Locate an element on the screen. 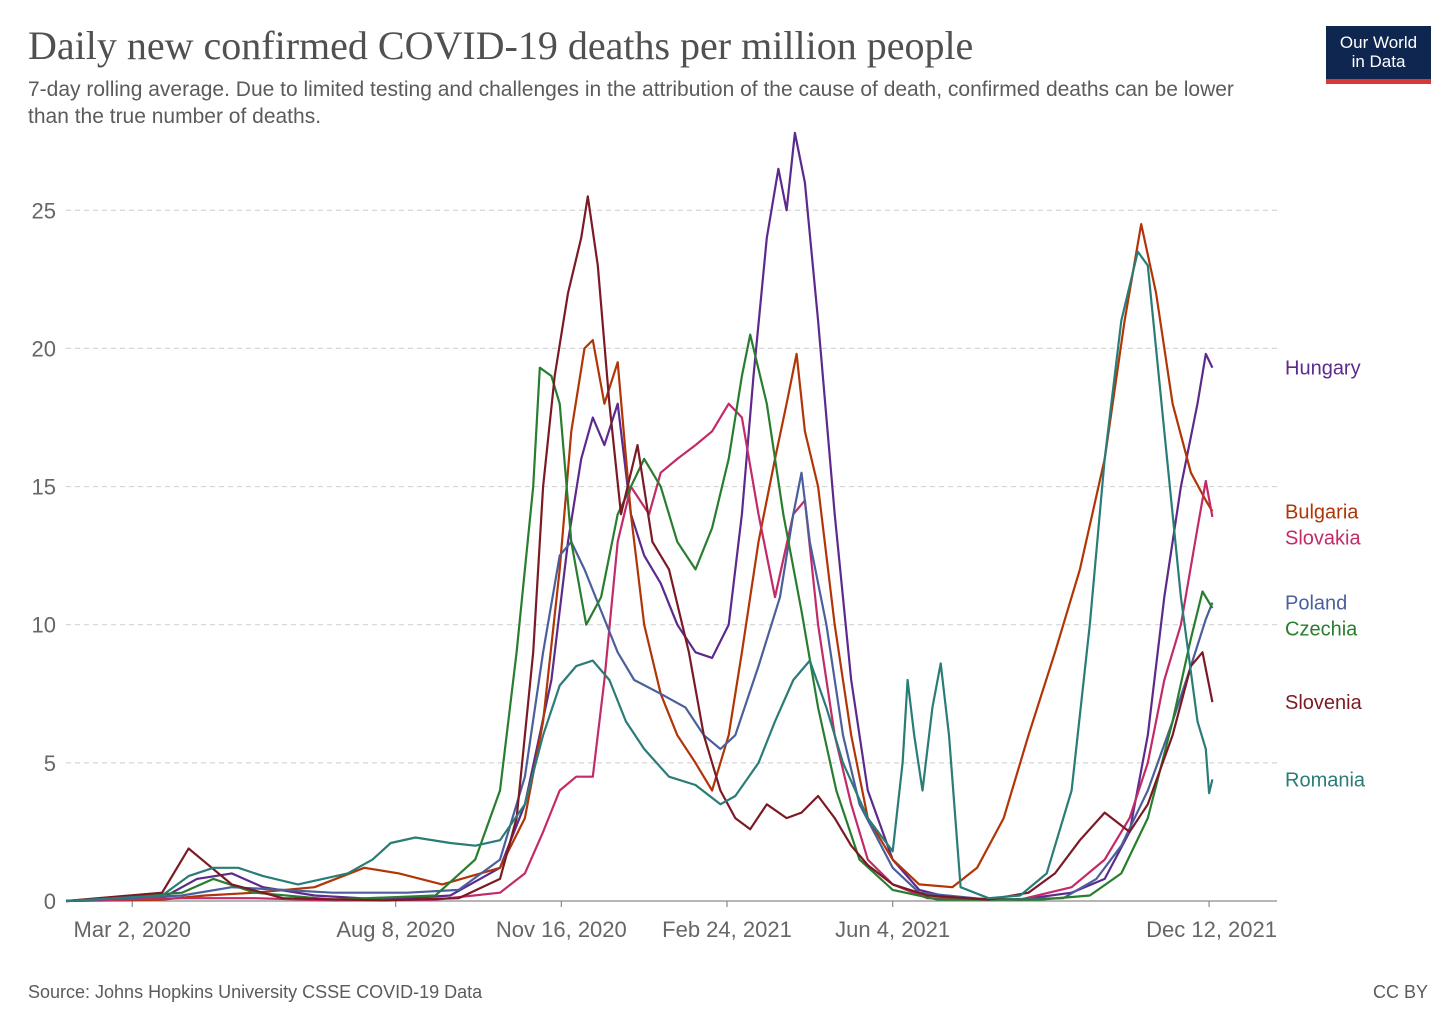 The width and height of the screenshot is (1456, 1028). x-tick-label-3: Feb 24, 2021 is located at coordinates (727, 929).